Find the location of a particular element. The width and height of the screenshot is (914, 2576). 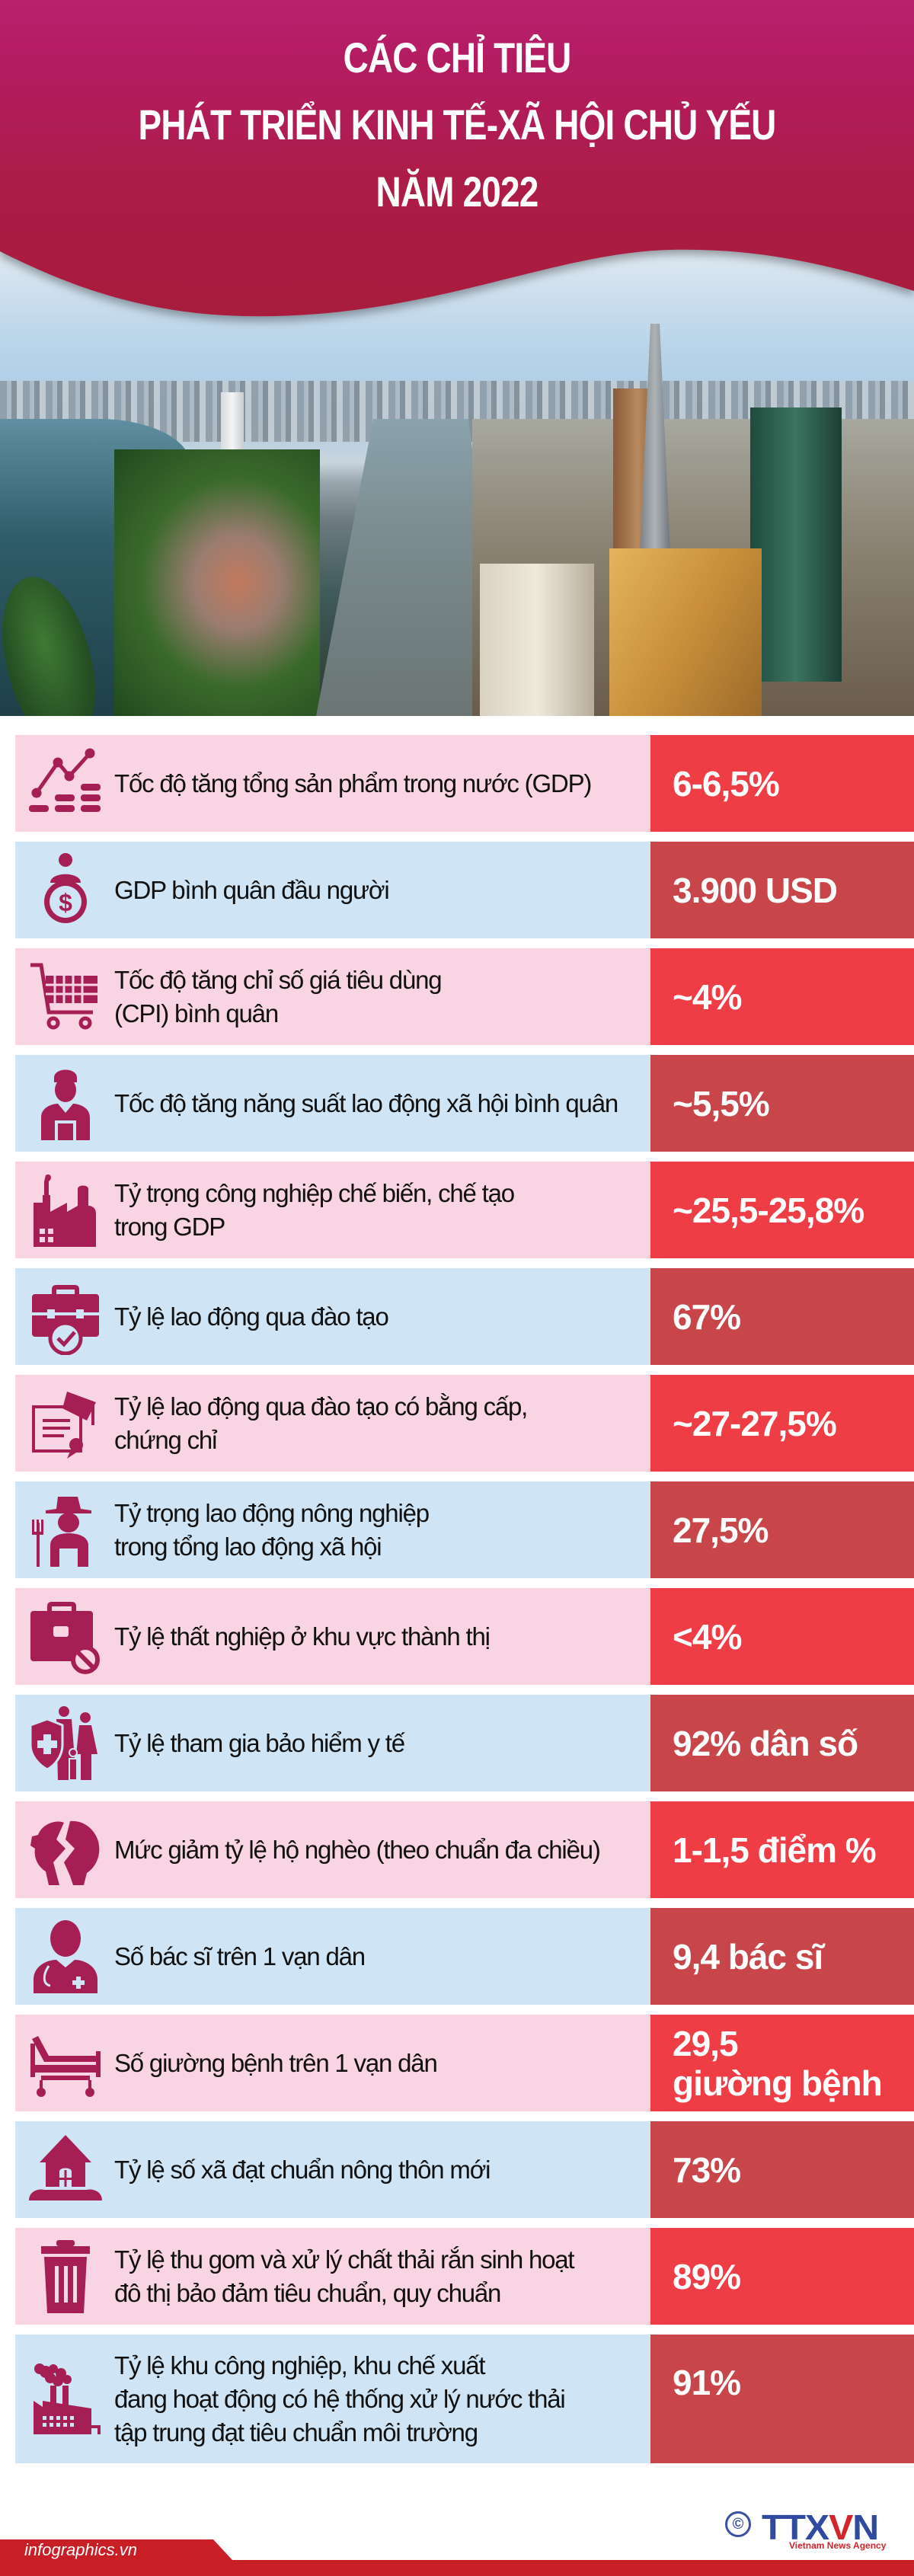

indicator-label-panel: Tỷ lệ tham gia bảo hiểm y tế is located at coordinates (332, 1743).